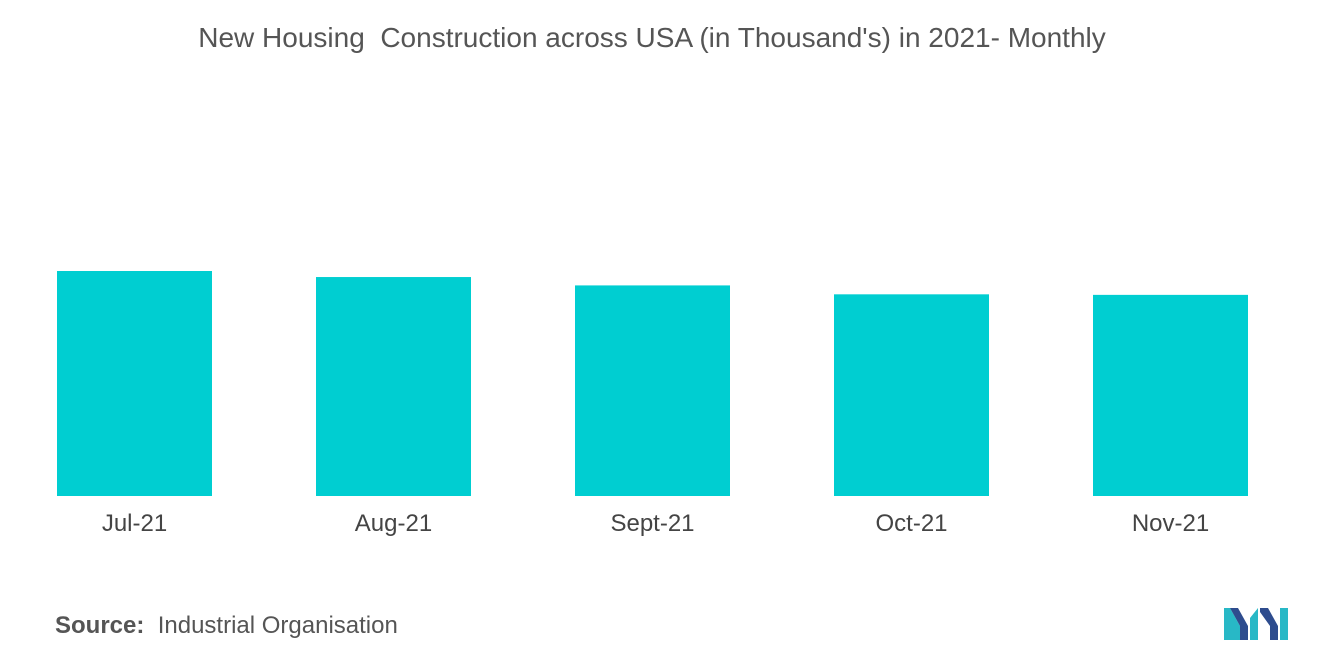 This screenshot has height=665, width=1320. I want to click on source-text: Industrial Organisation, so click(277, 625).